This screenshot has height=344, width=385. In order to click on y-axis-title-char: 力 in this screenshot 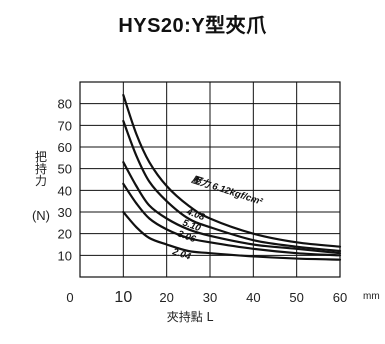, I will do `click(41, 181)`.